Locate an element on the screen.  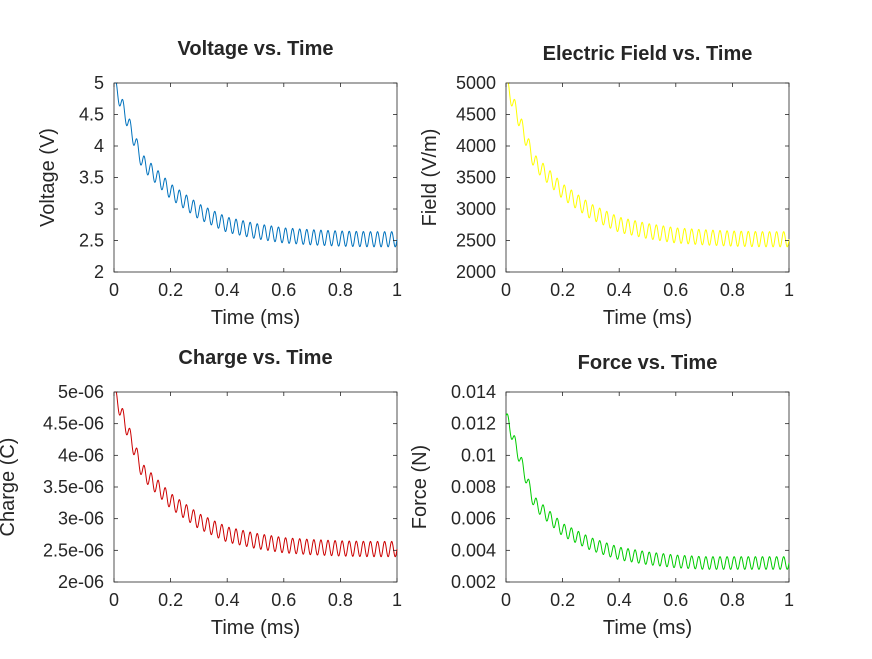
charge-y-tick-label: 4e-06 is located at coordinates (81, 455).